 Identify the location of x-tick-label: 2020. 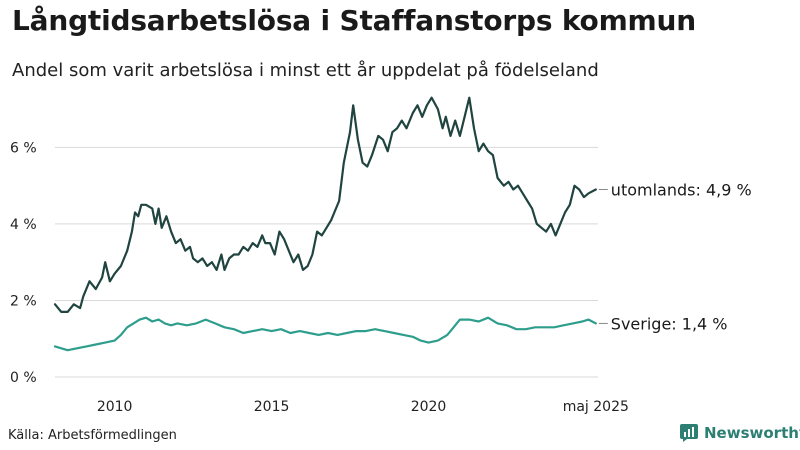
(429, 407).